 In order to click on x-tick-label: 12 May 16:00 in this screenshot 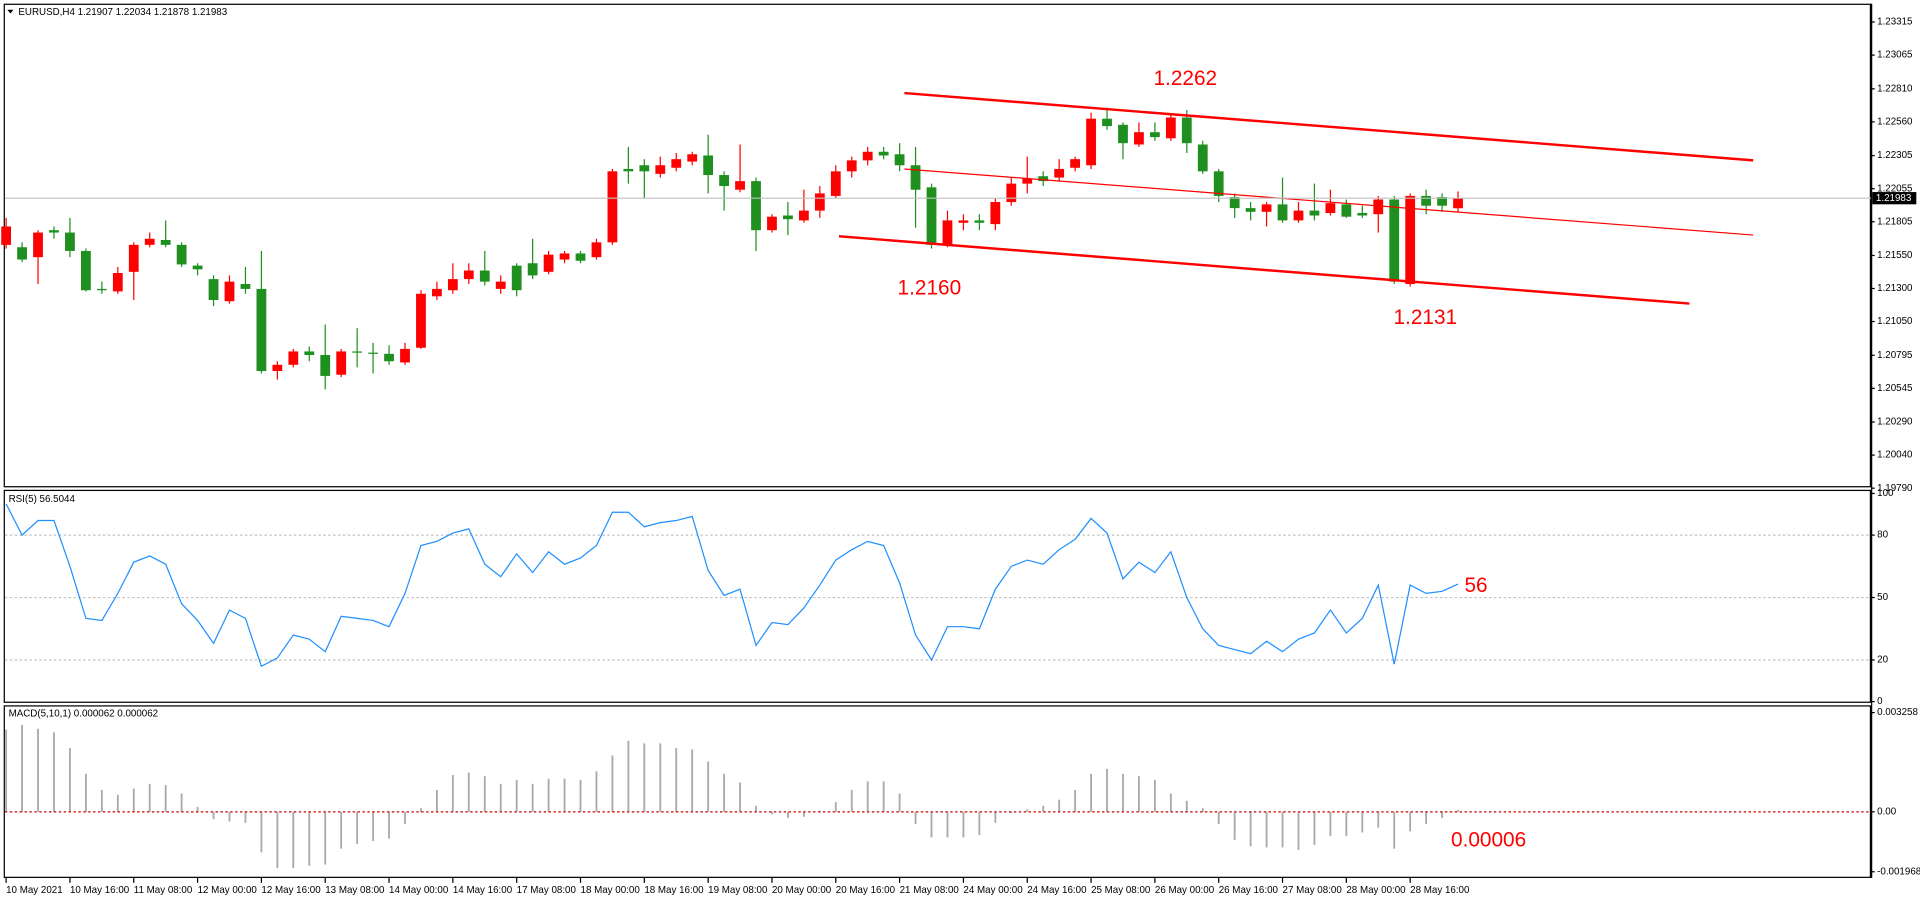, I will do `click(291, 890)`.